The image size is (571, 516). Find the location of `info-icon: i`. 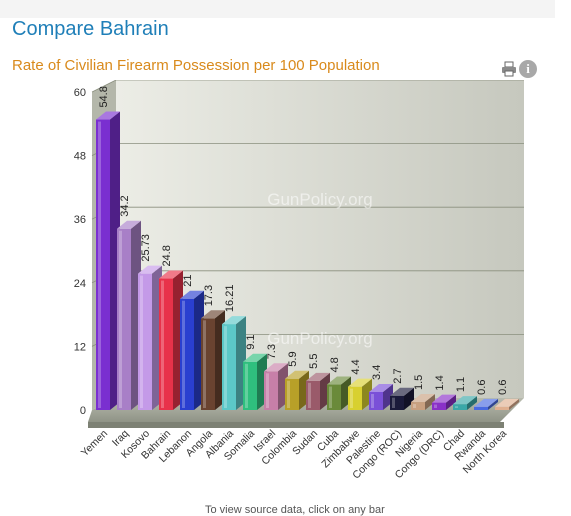

info-icon: i is located at coordinates (528, 69).